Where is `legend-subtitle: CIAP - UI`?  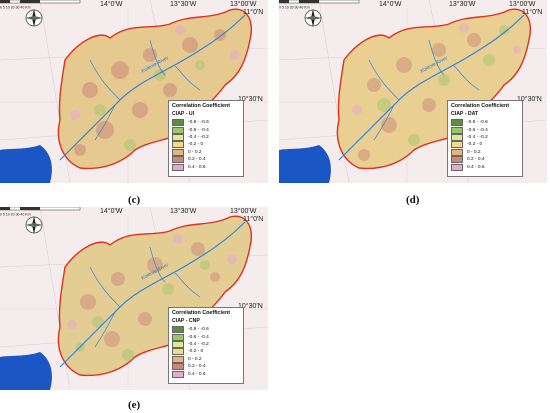
legend-subtitle: CIAP - UI is located at coordinates (183, 114).